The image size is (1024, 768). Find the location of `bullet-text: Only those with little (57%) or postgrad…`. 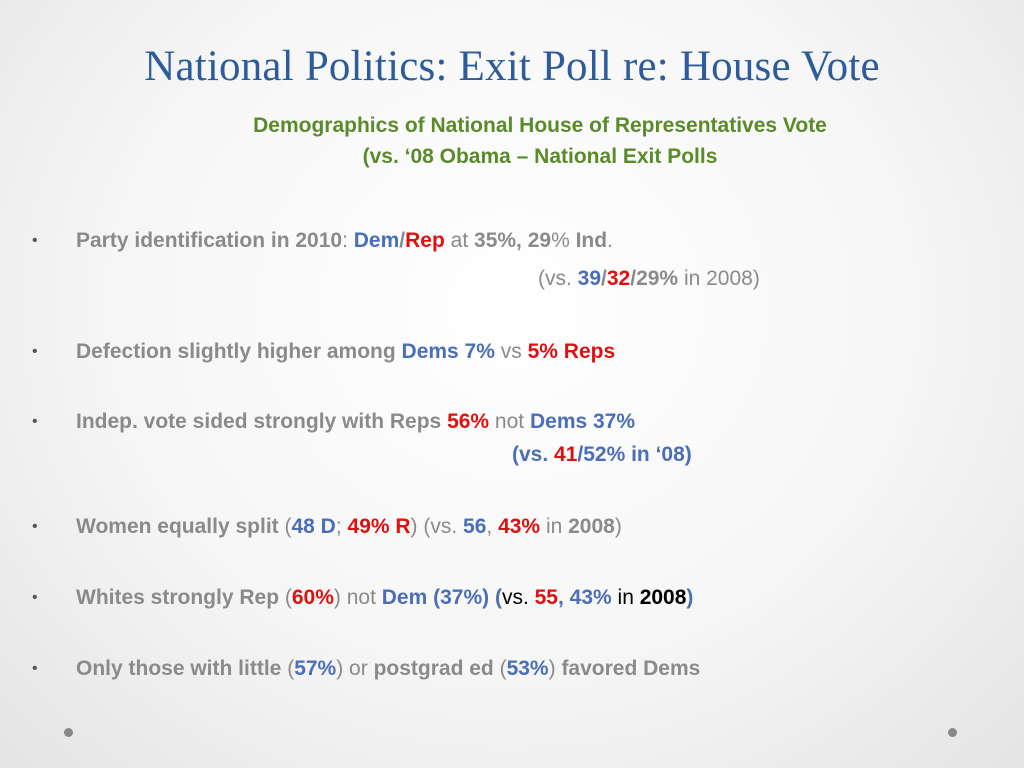

bullet-text: Only those with little (57%) or postgrad… is located at coordinates (388, 669).